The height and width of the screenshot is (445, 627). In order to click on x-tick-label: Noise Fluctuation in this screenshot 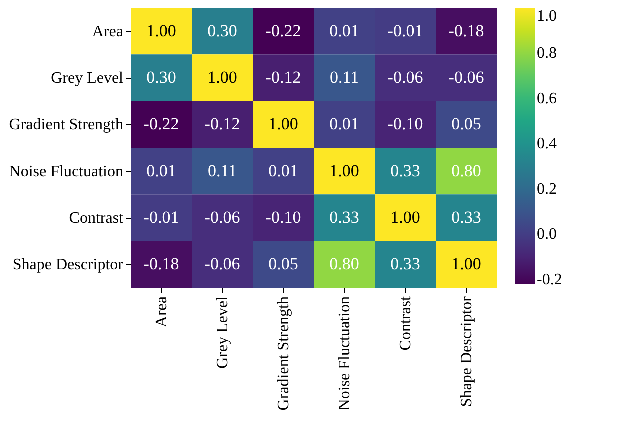, I will do `click(345, 353)`.